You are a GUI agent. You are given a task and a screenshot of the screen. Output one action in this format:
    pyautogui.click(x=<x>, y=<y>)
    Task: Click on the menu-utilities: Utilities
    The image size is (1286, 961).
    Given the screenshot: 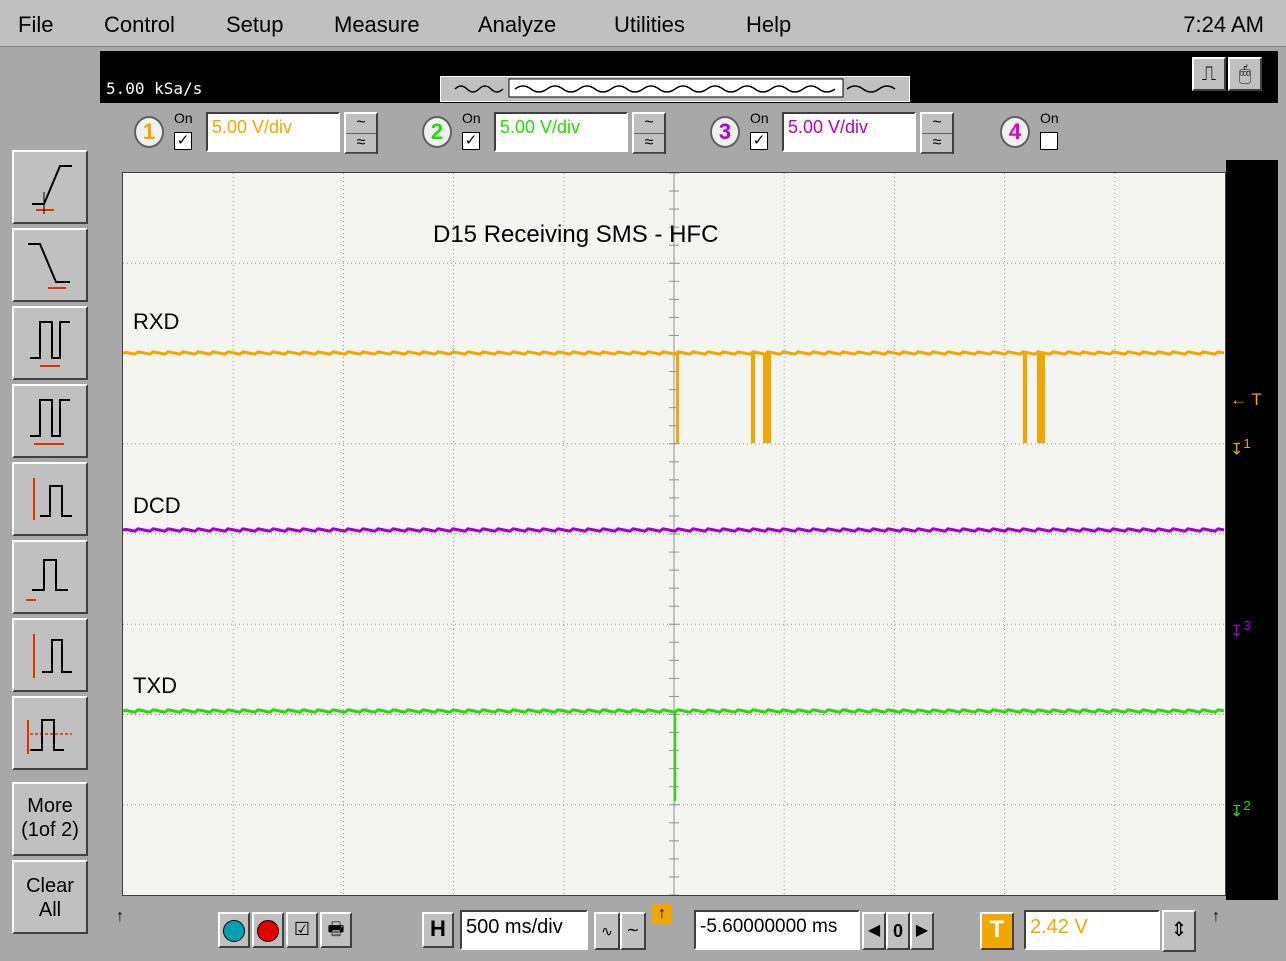 What is the action you would take?
    pyautogui.click(x=649, y=24)
    